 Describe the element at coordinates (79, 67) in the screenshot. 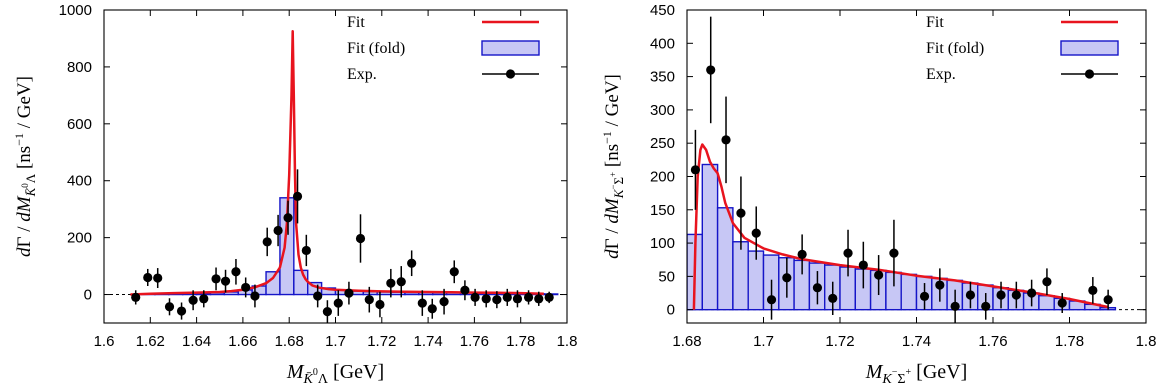

I see `y-tick-label: 800` at that location.